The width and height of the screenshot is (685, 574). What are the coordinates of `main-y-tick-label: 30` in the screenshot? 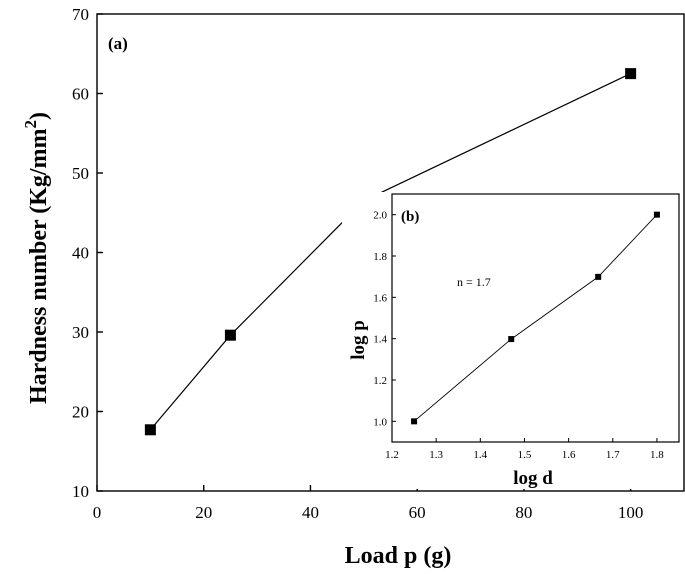 It's located at (80, 332).